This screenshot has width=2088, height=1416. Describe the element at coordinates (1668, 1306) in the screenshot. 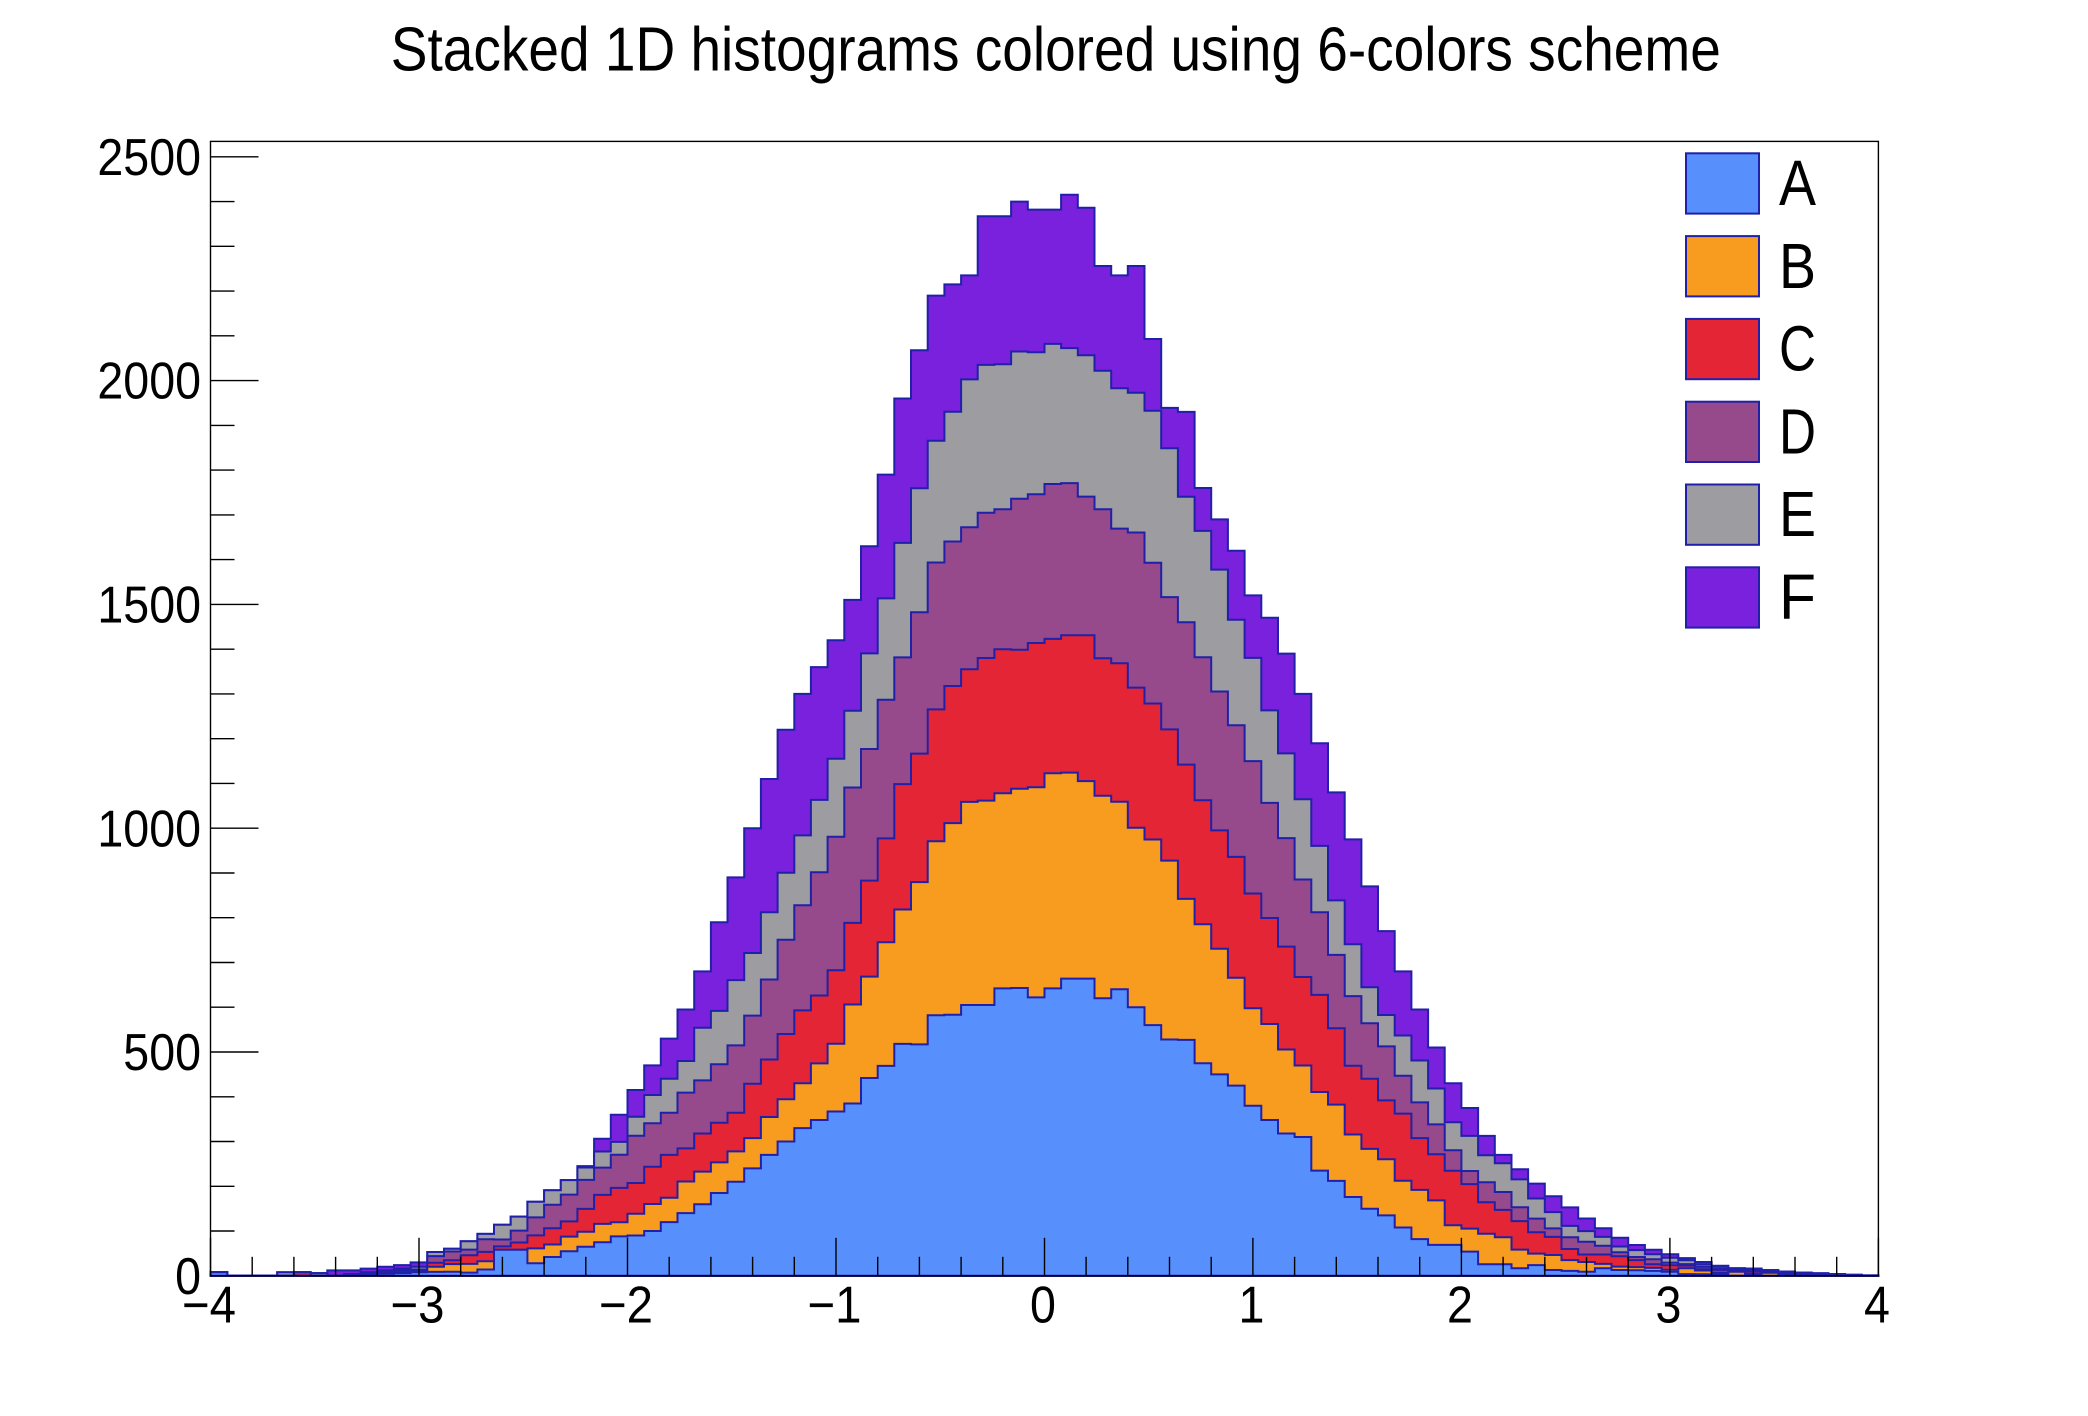

I see `svg-text: 3` at that location.